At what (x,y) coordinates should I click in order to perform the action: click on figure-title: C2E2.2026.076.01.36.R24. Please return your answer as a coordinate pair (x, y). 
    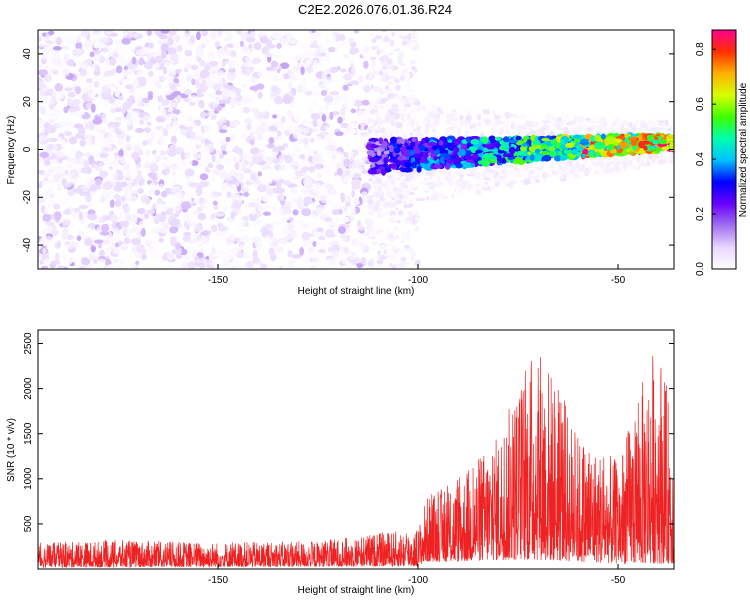
    Looking at the image, I should click on (375, 9).